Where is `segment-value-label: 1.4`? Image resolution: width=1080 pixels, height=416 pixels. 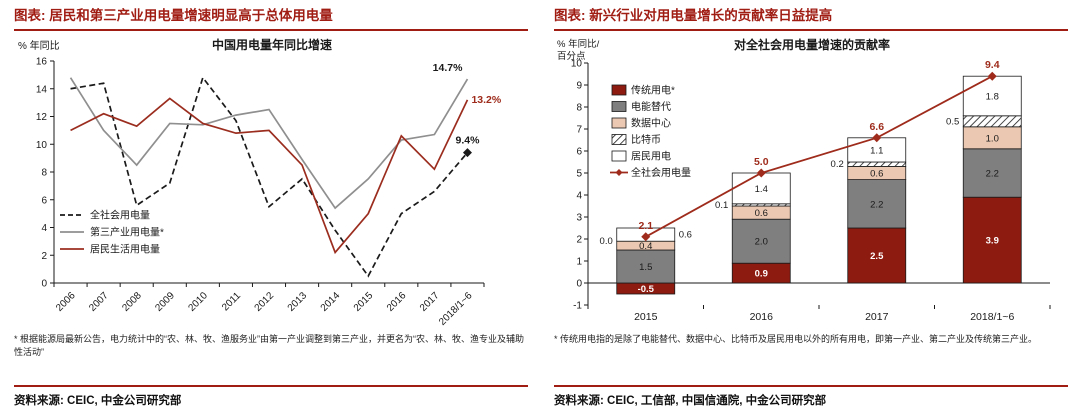
segment-value-label: 1.4 is located at coordinates (761, 189).